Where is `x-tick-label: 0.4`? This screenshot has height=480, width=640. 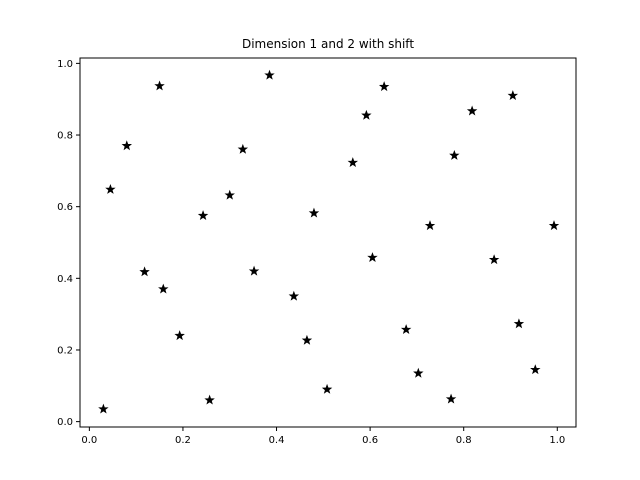
x-tick-label: 0.4 is located at coordinates (277, 440).